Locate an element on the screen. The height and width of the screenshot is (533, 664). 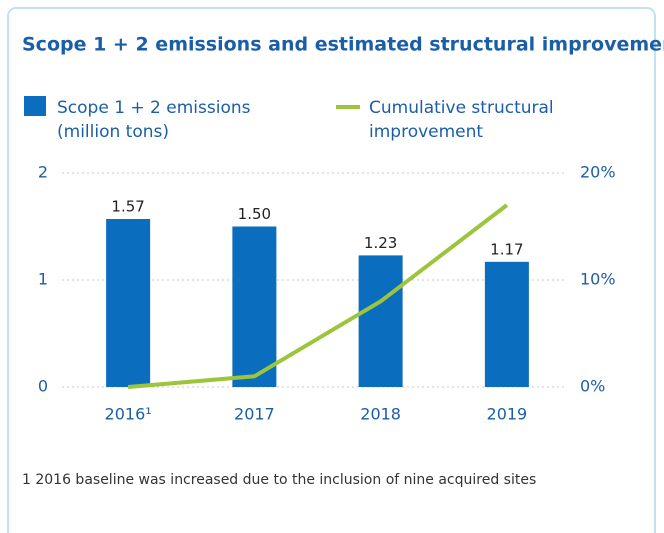
y2-tick-label: 20% is located at coordinates (598, 172).